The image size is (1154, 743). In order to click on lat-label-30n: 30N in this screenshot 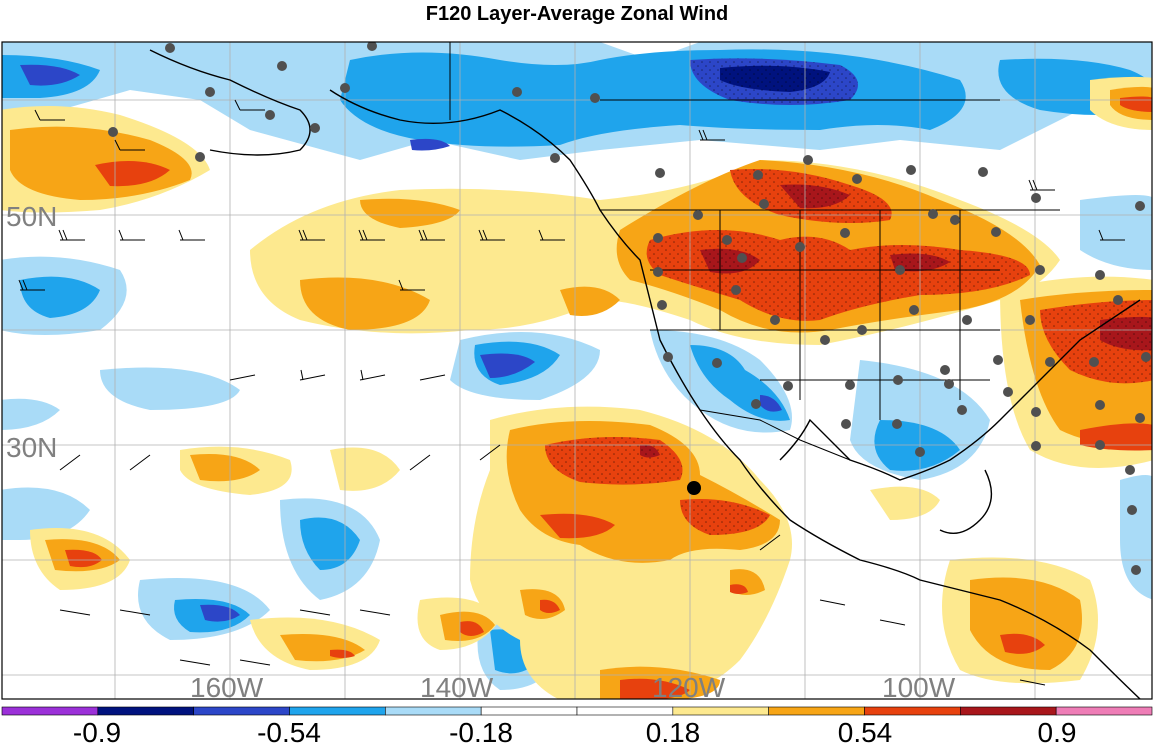, I will do `click(31, 447)`.